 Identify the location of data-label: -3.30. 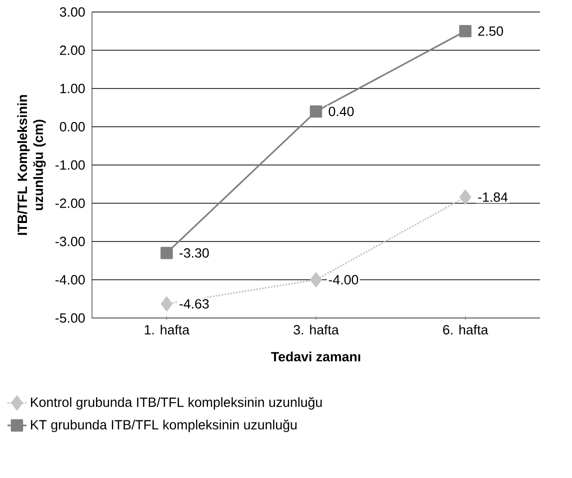
(194, 253).